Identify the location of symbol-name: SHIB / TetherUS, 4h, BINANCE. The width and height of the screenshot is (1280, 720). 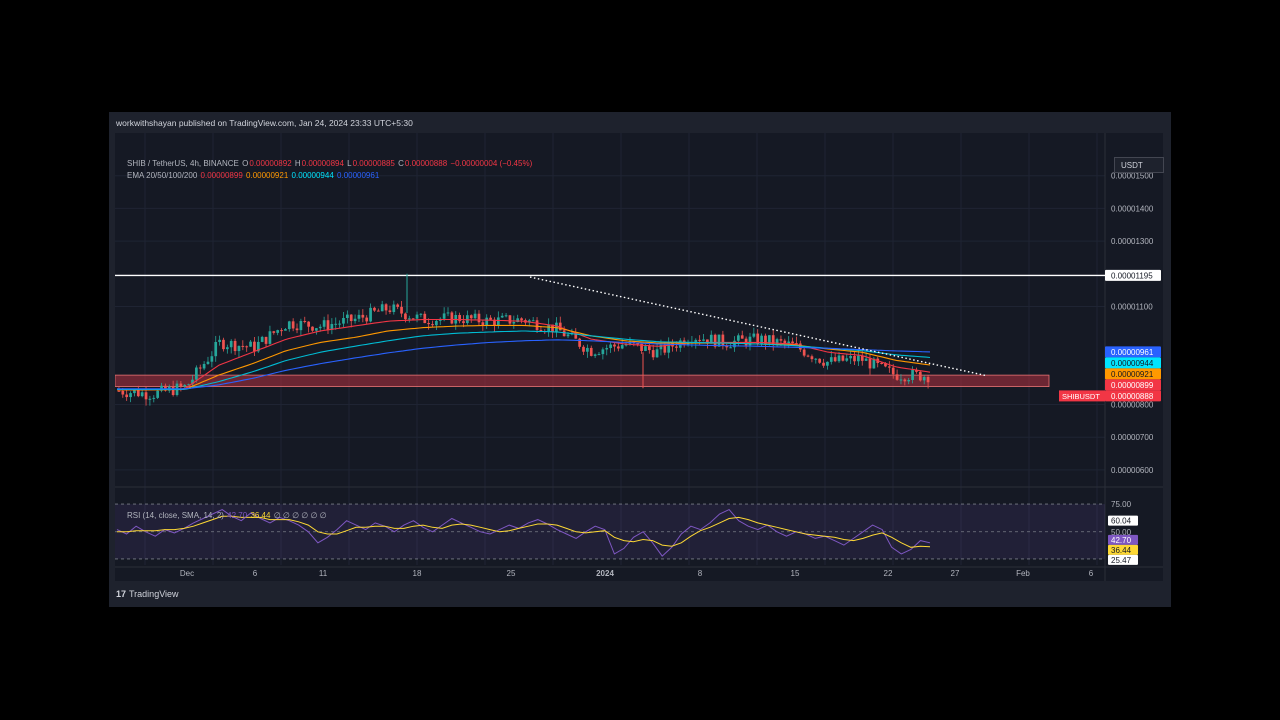
(183, 163).